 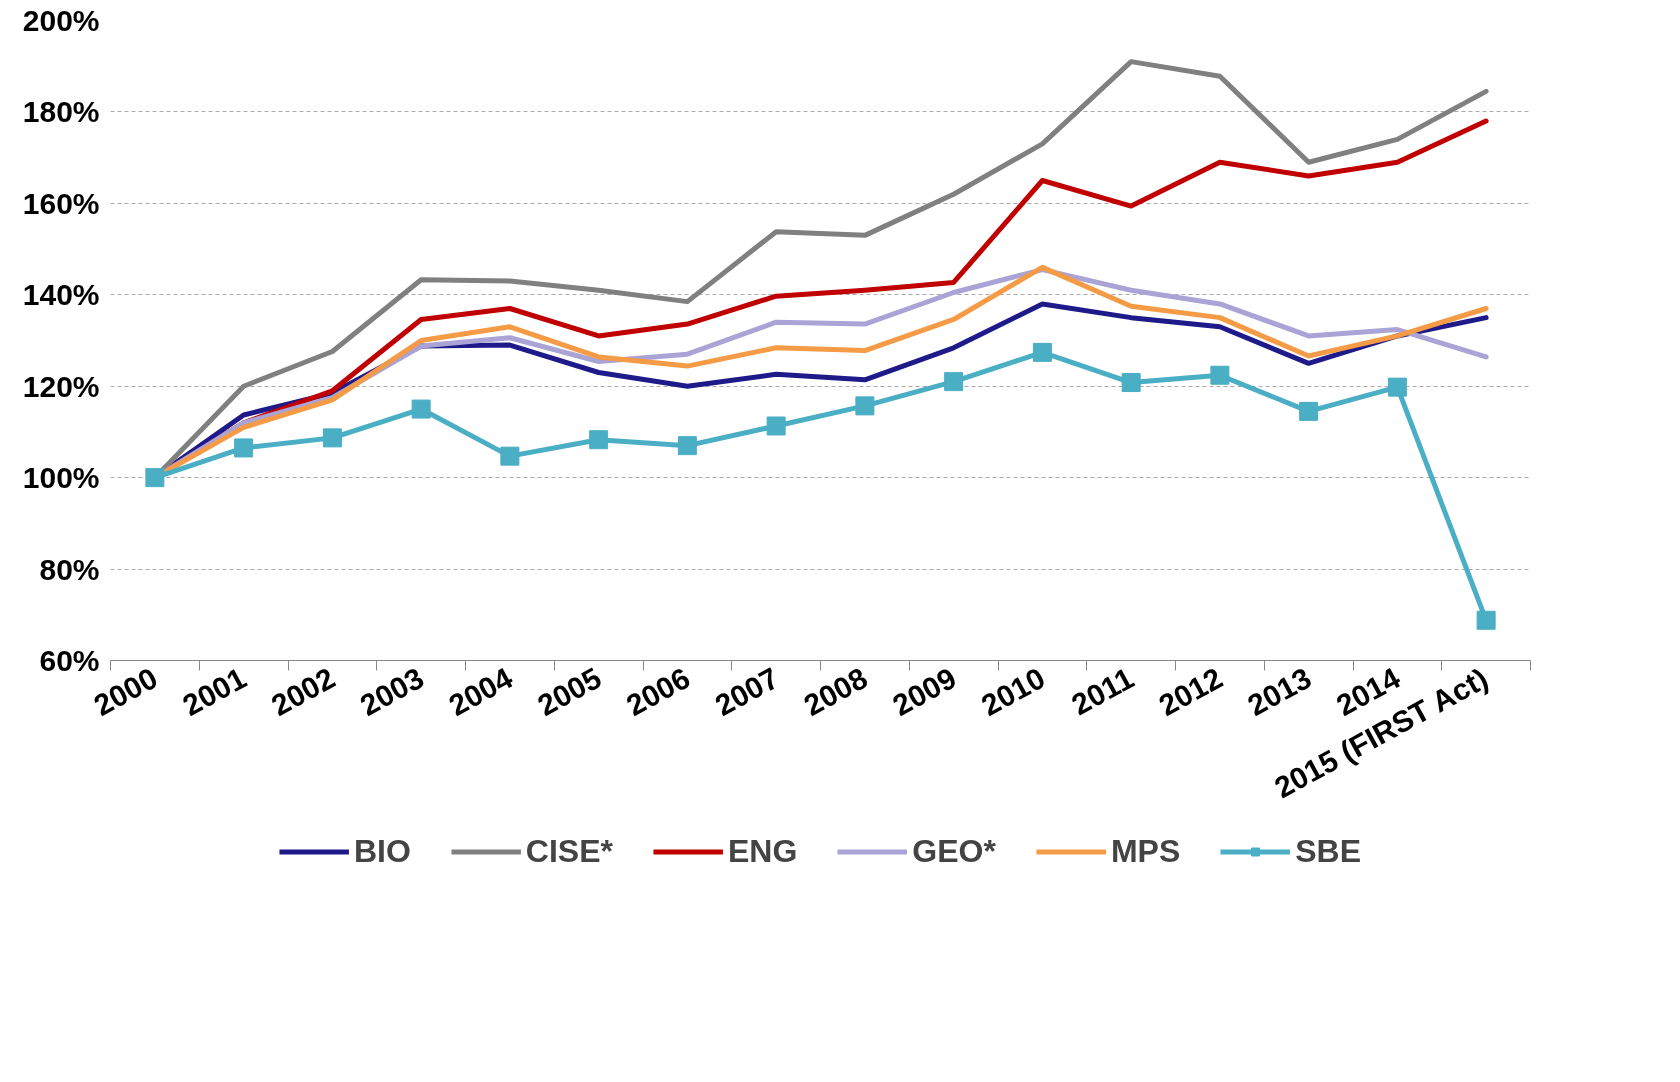 I want to click on x-tick-label: 2002, so click(x=303, y=691).